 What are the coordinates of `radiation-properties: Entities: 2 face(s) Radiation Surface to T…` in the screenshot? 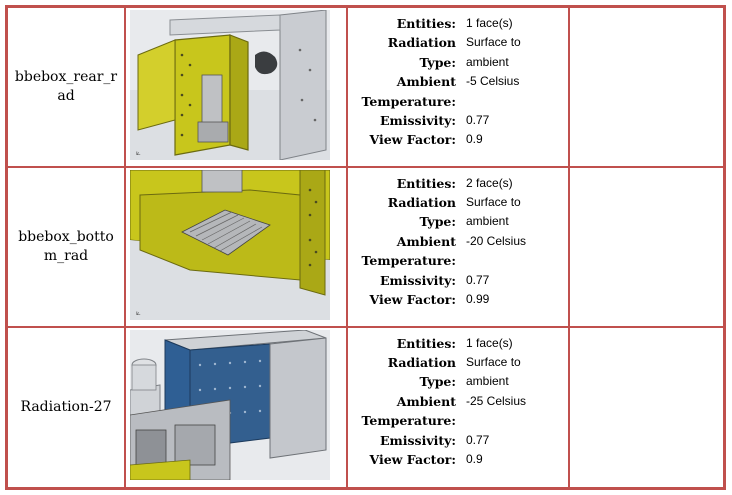 It's located at (458, 246).